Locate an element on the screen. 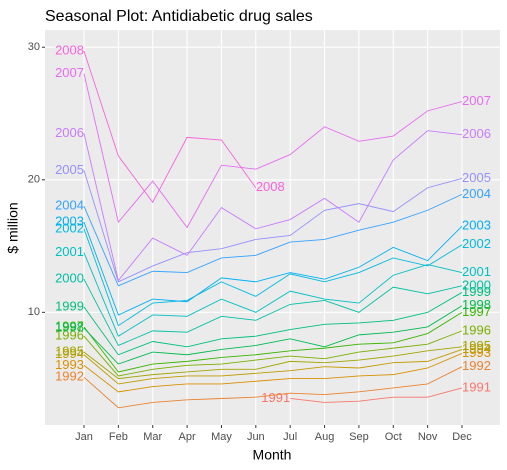 The height and width of the screenshot is (470, 507). series-label-end: 2002 is located at coordinates (476, 243).